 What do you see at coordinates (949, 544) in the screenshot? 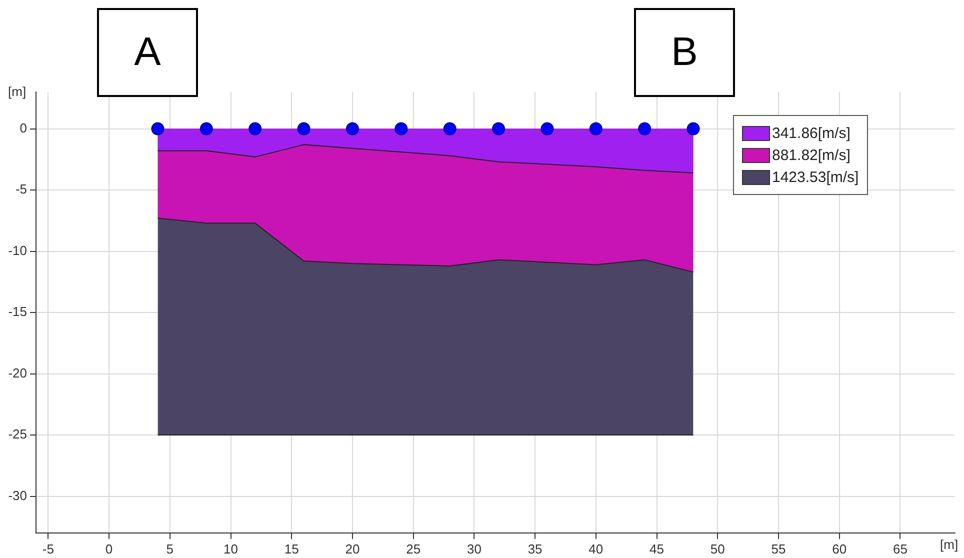
I see `x-axis-title: [m]` at bounding box center [949, 544].